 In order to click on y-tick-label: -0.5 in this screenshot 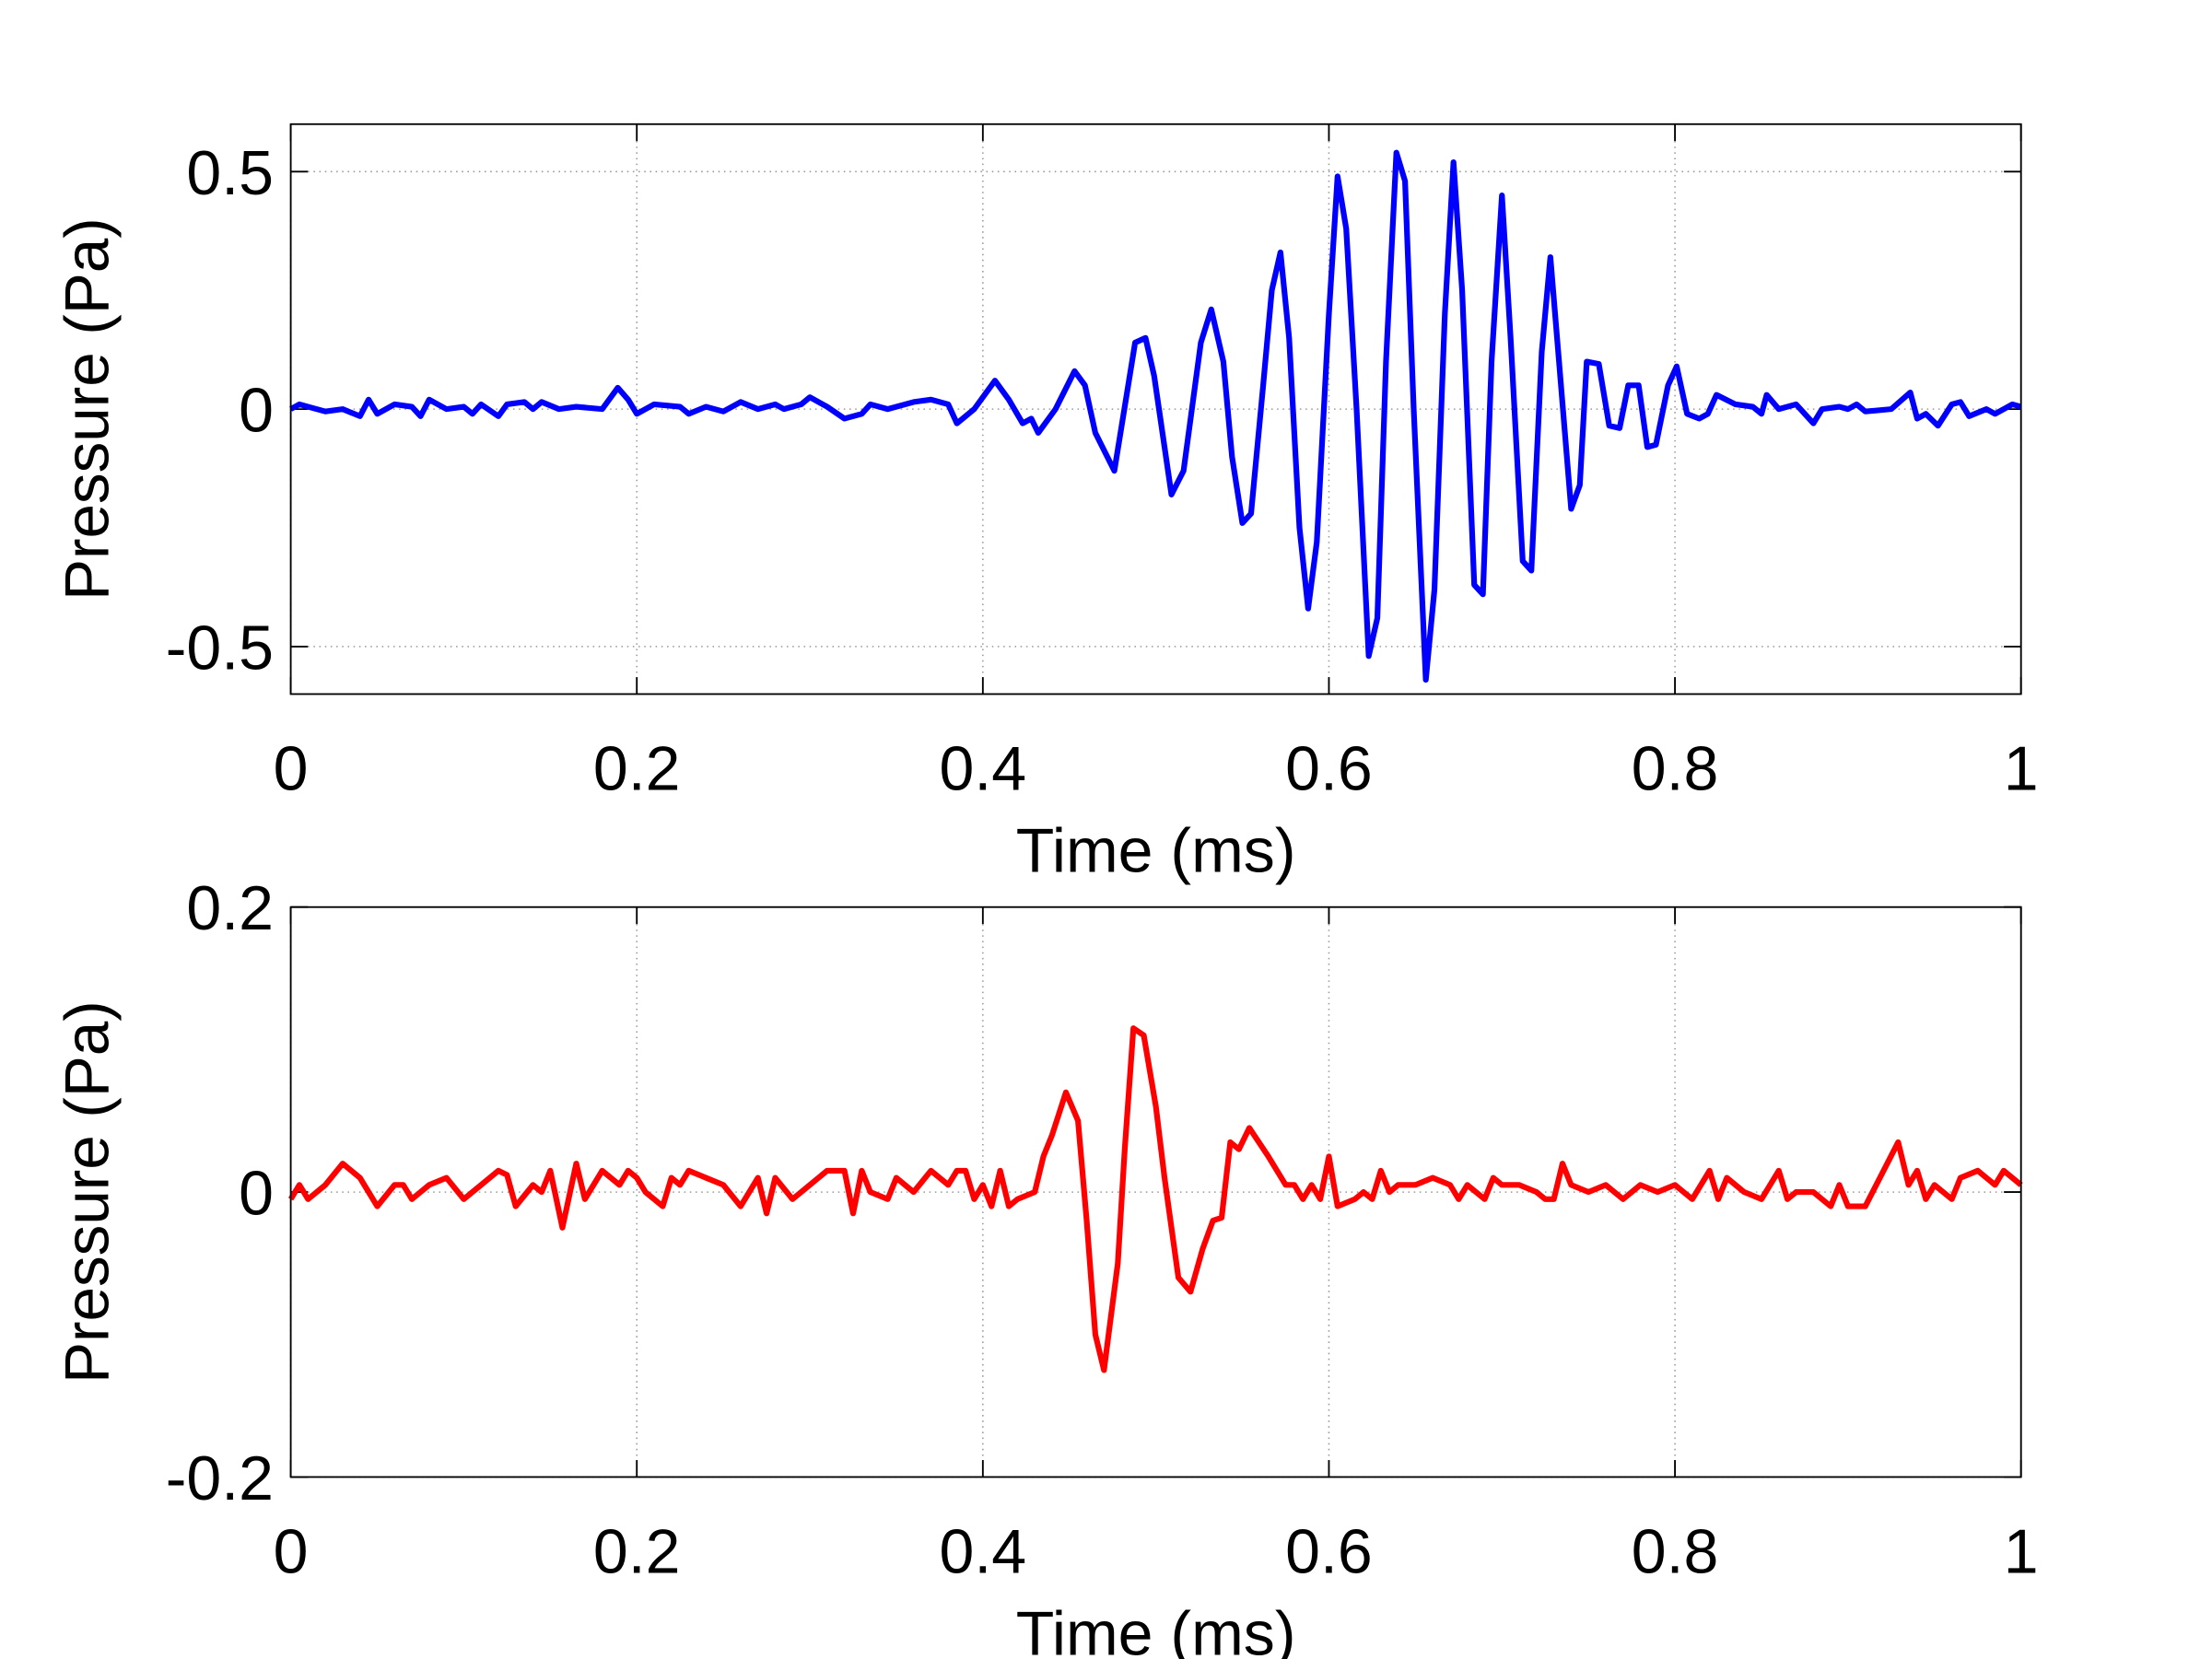, I will do `click(220, 648)`.